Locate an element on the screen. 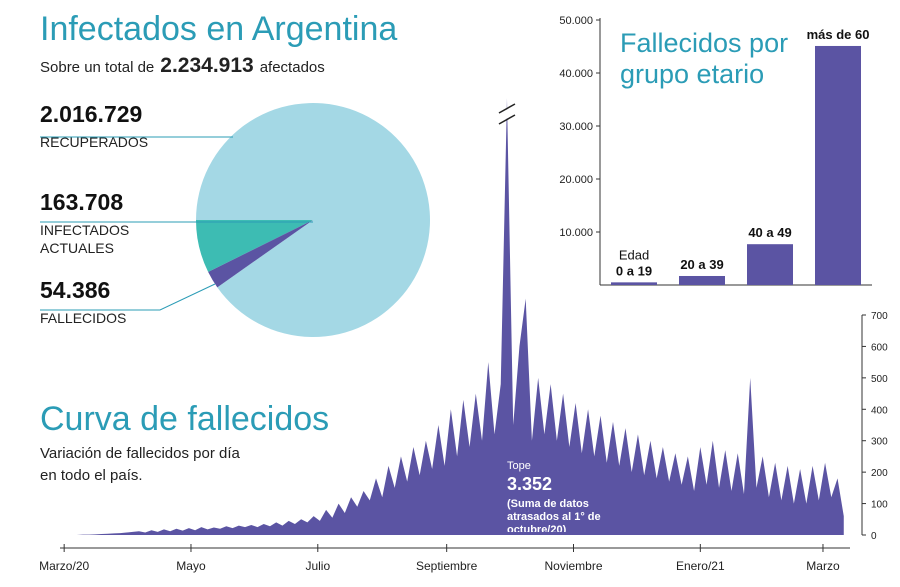 This screenshot has height=587, width=900. category-label: 40 a 49 is located at coordinates (769, 232).